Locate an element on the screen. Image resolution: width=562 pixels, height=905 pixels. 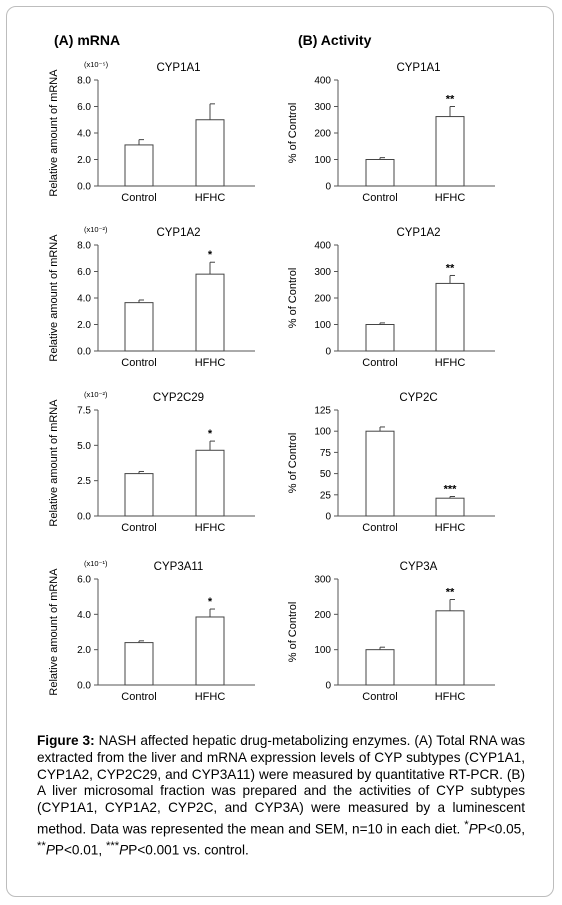
chart-a-cyp3a11-ytick-label: 0.0 is located at coordinates (84, 686).